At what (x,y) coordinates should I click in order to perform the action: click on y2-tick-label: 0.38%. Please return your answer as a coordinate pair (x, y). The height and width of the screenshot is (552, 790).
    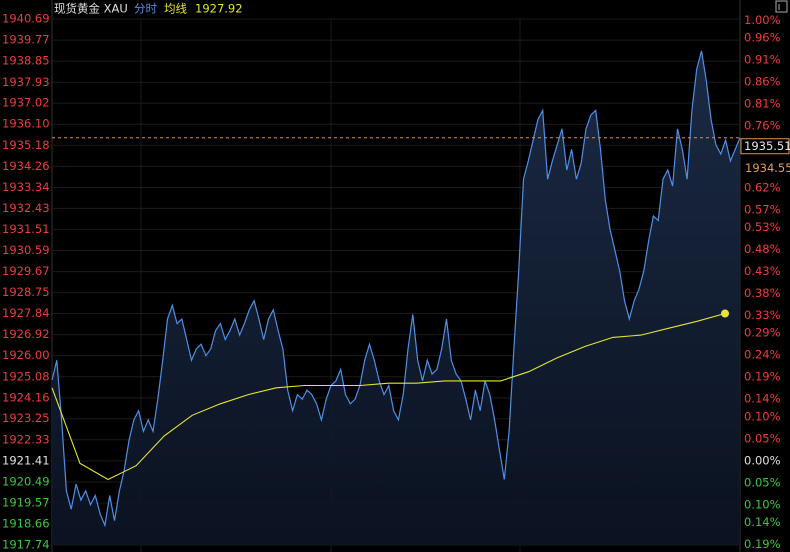
    Looking at the image, I should click on (762, 293).